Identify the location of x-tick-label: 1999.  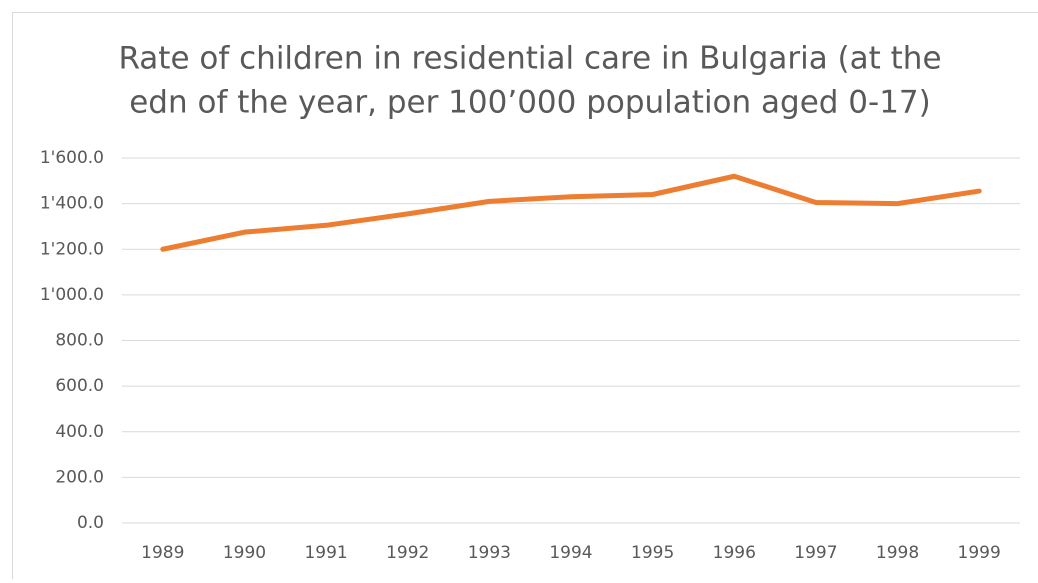
(979, 553).